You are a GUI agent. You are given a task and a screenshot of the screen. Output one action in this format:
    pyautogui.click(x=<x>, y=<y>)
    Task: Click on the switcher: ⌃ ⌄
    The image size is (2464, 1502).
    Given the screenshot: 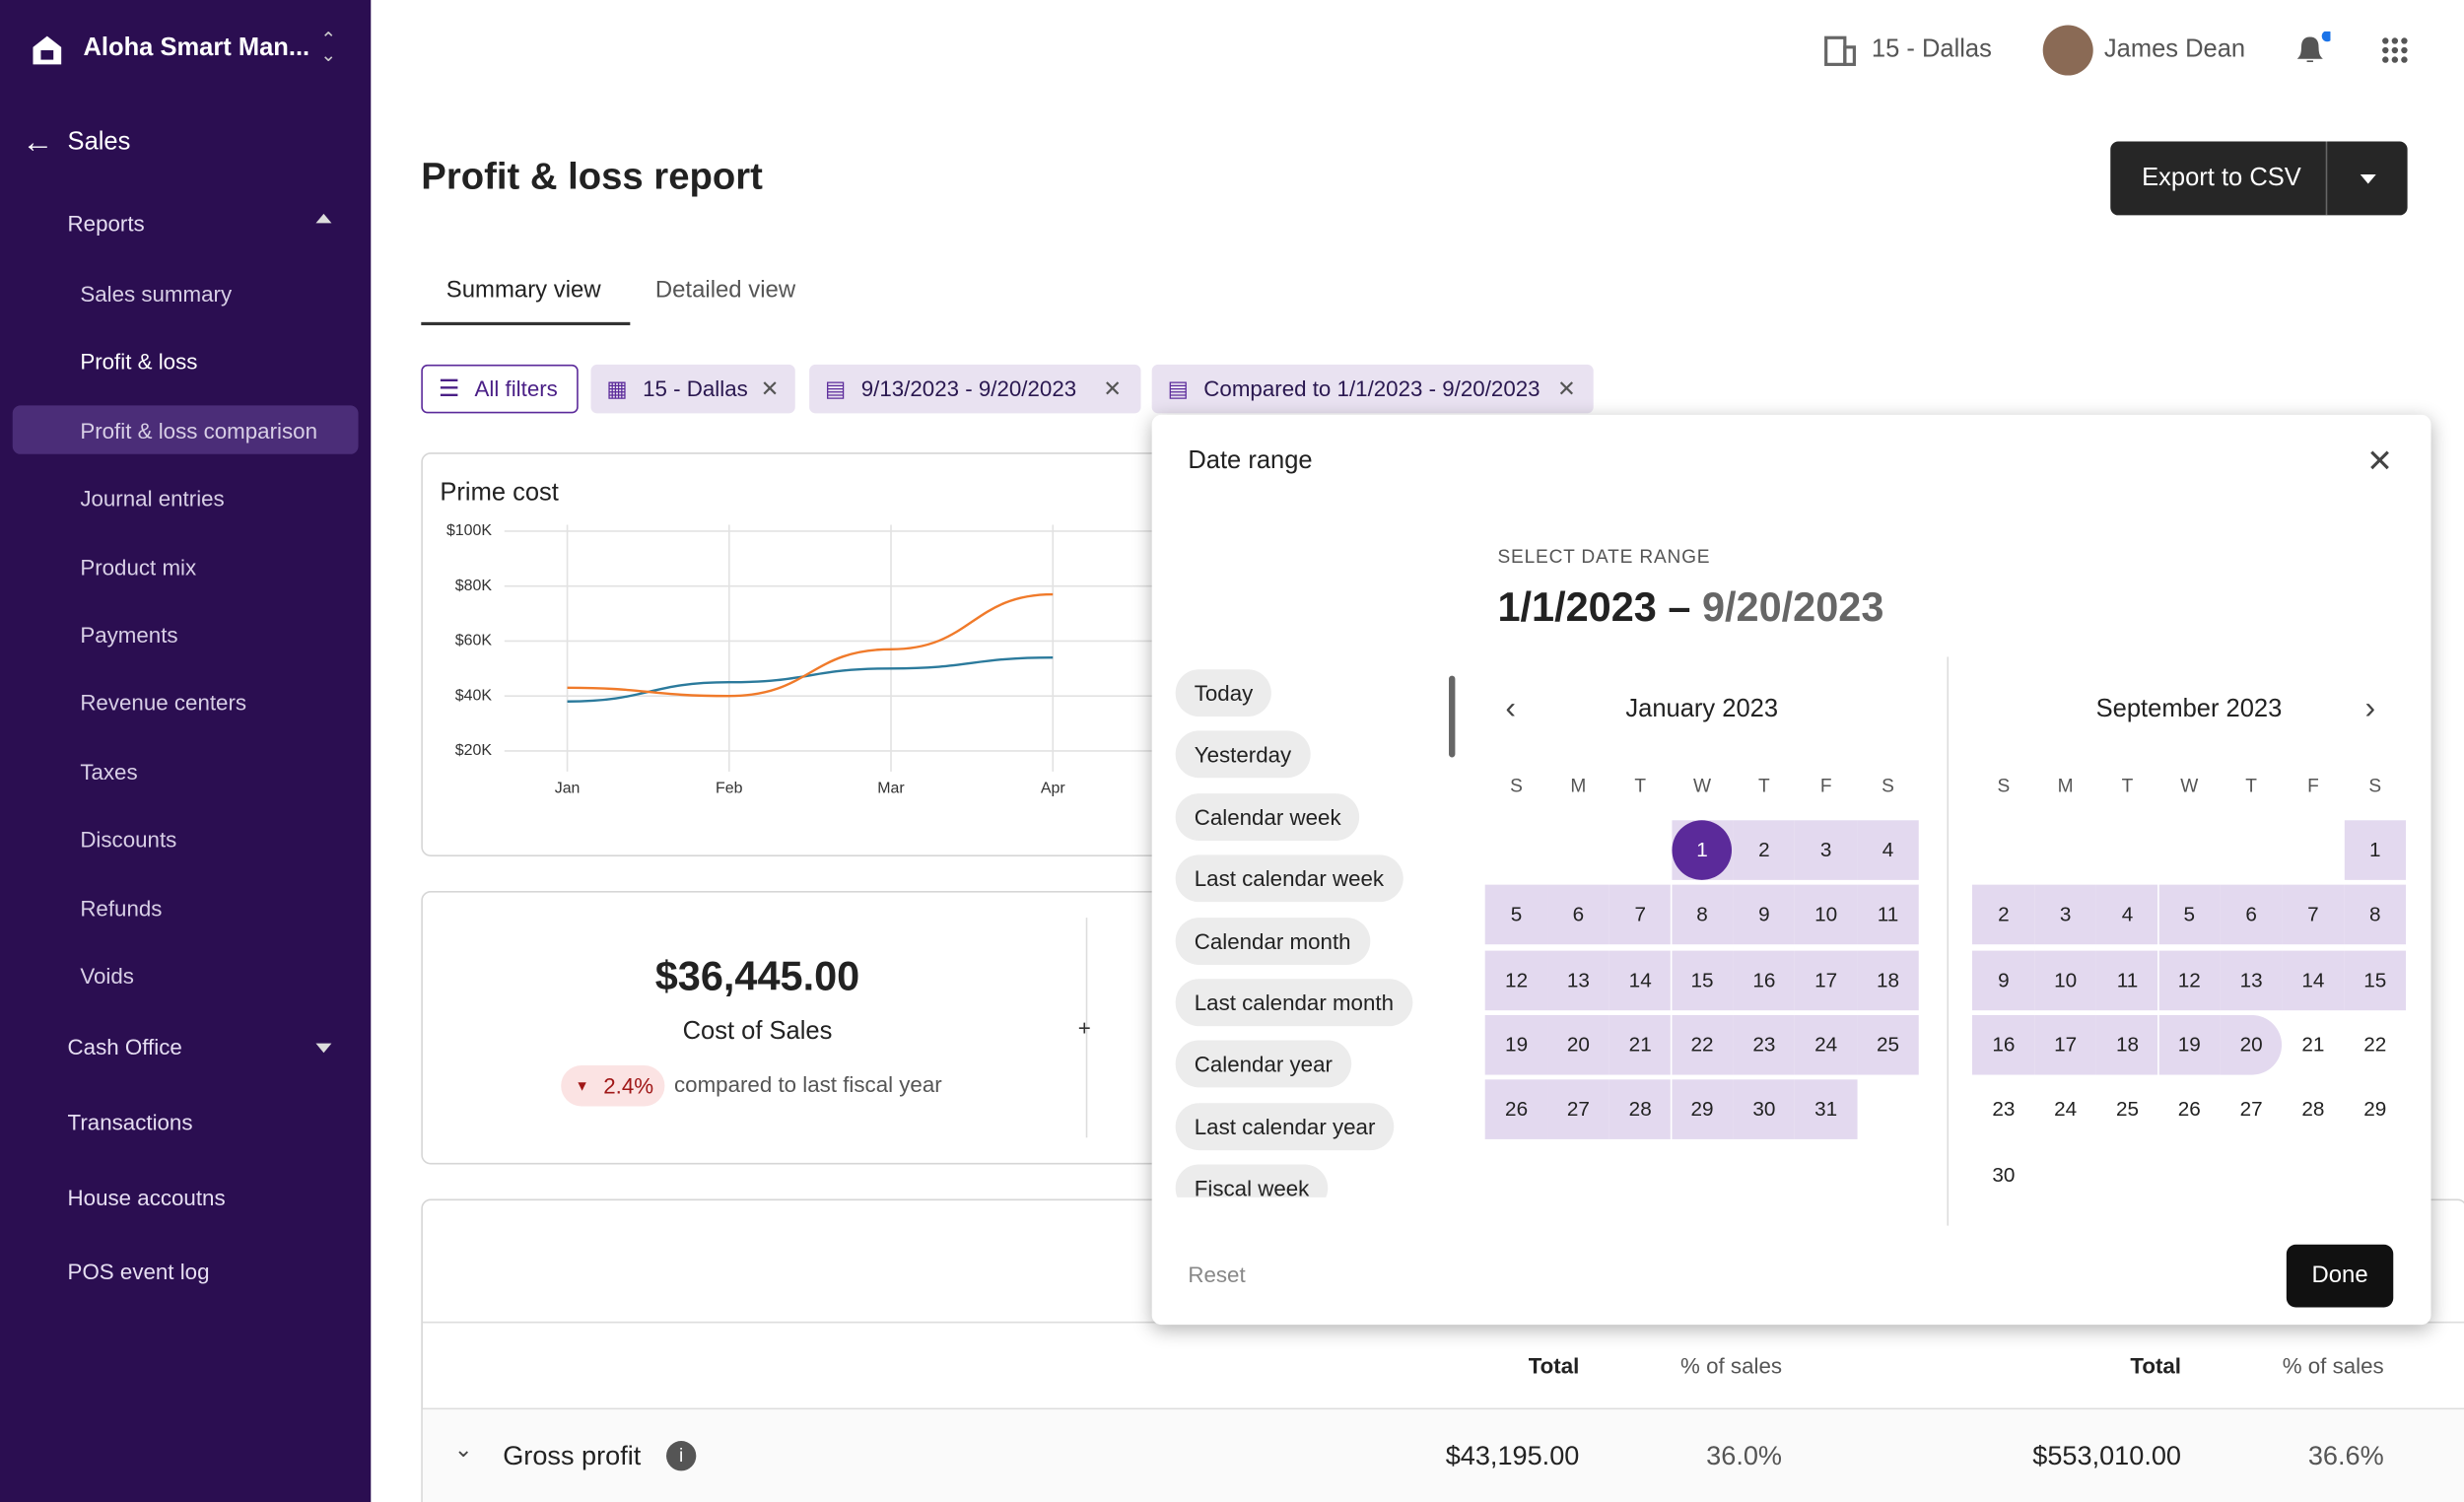 What is the action you would take?
    pyautogui.click(x=328, y=47)
    